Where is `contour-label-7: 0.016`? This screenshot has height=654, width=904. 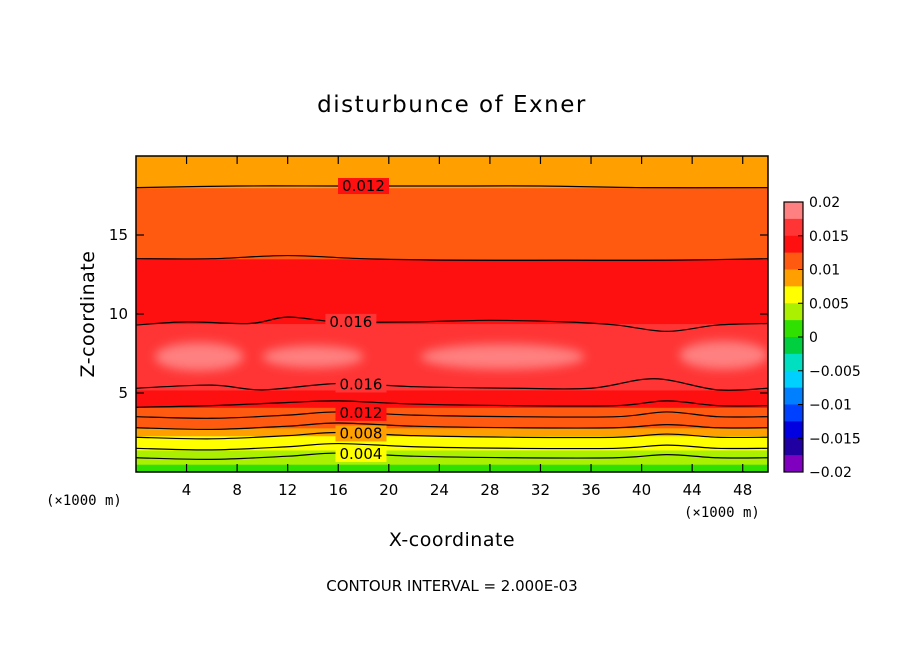
contour-label-7: 0.016 is located at coordinates (351, 322).